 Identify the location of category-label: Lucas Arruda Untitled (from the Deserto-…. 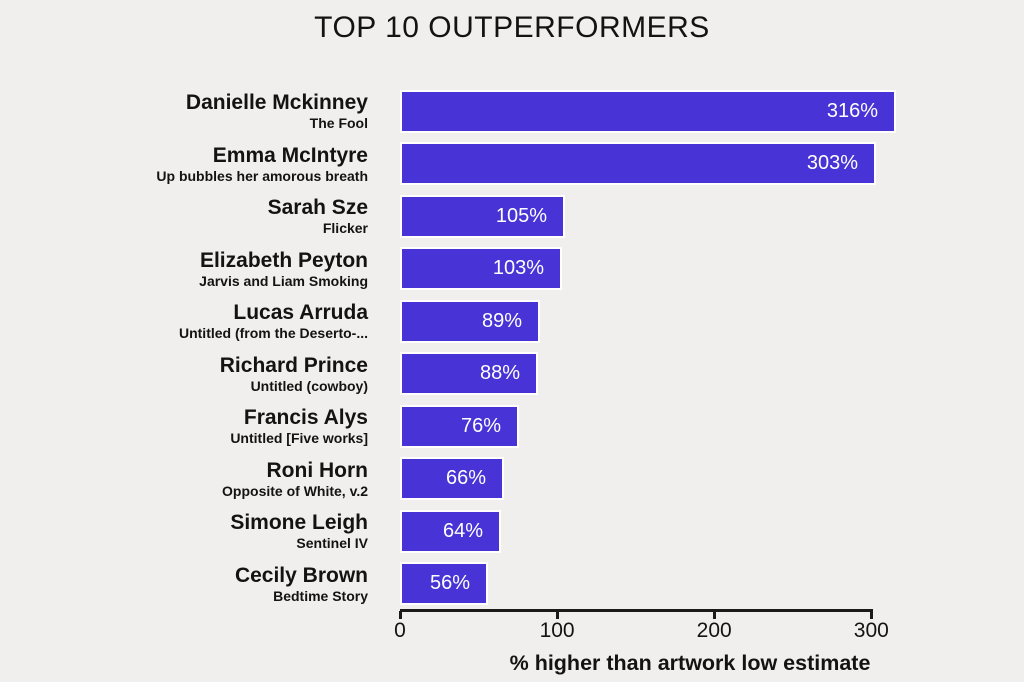
(184, 321).